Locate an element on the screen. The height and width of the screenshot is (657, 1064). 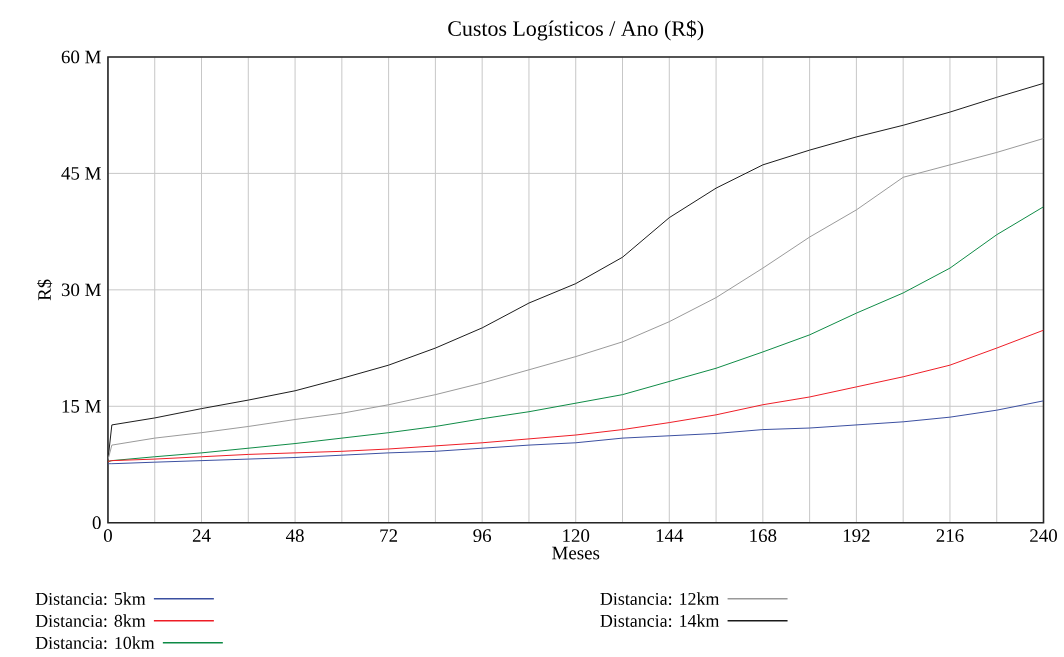
x-tick-label: 96 is located at coordinates (482, 536).